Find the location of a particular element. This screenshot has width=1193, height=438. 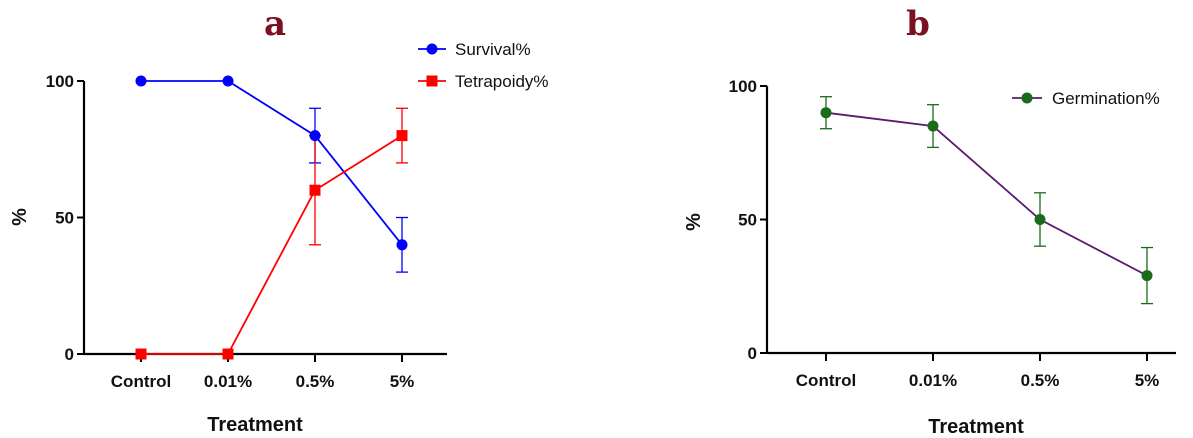

legend-tetrapoidy-marker is located at coordinates (432, 81).